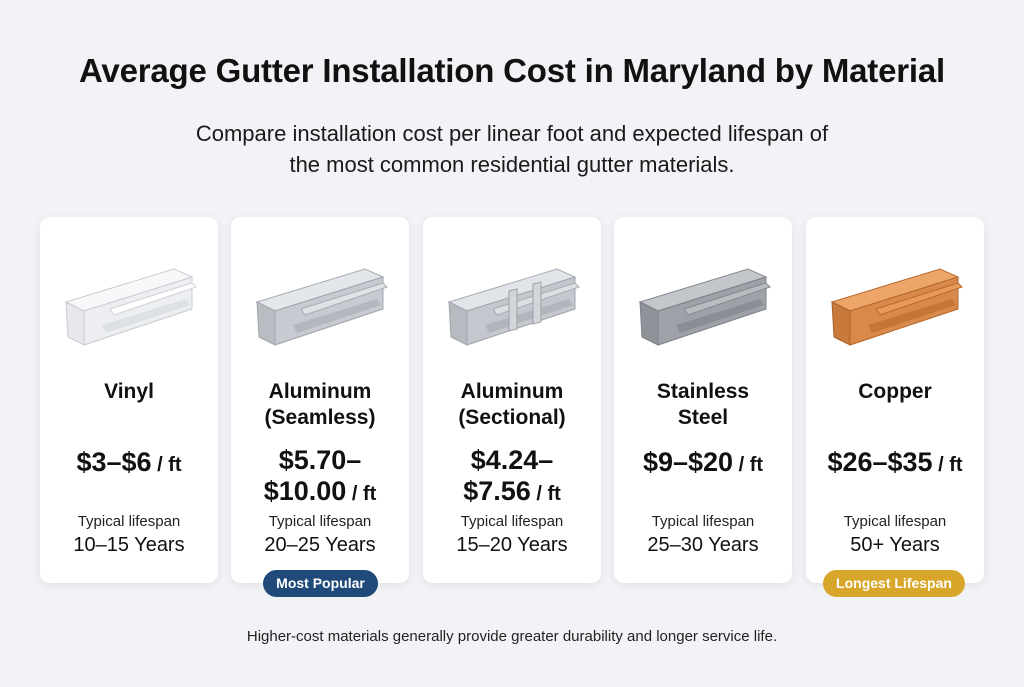 The width and height of the screenshot is (1024, 687). I want to click on price-value: $26–$35, so click(880, 462).